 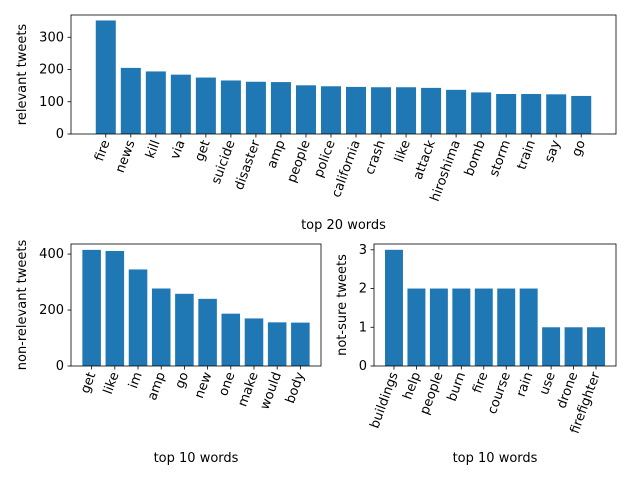 I want to click on y-tick-label: 2, so click(x=363, y=289).